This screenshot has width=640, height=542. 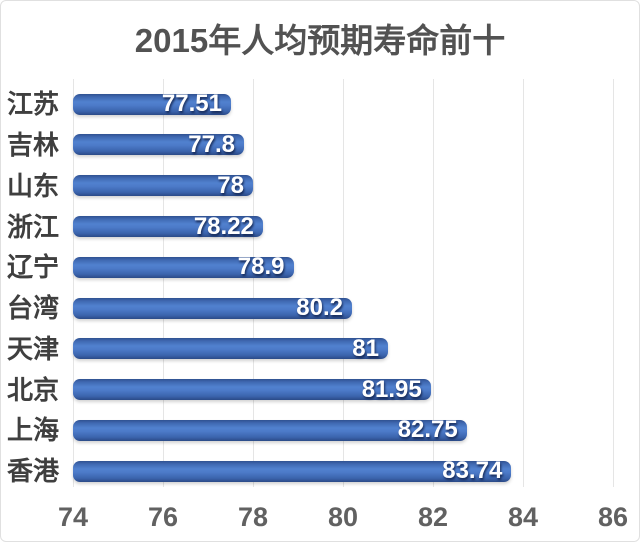 I want to click on category-label-10: 香港, so click(x=33, y=471).